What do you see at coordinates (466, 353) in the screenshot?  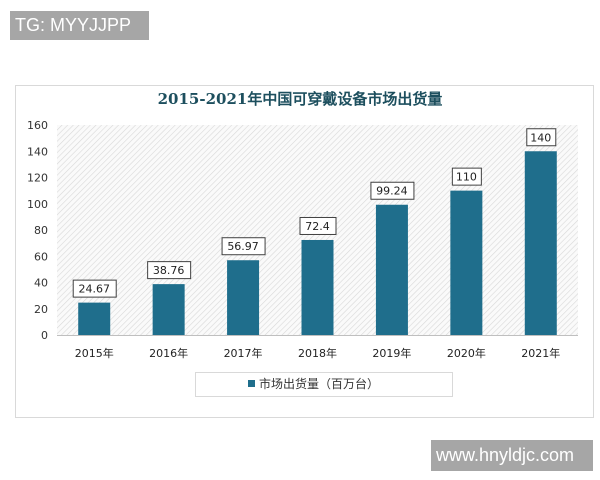 I see `x-tick-label: 2020年` at bounding box center [466, 353].